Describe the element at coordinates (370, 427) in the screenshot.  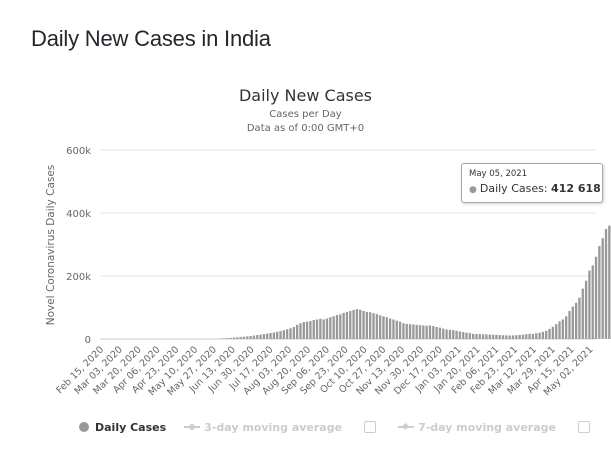
I see `checkbox-3-day-average` at that location.